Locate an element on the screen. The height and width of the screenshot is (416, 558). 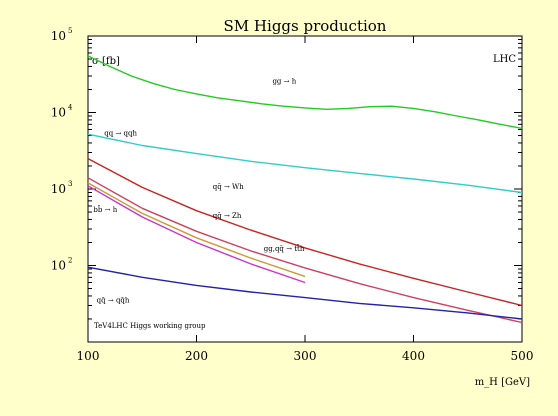
corner-label: LHC is located at coordinates (504, 59).